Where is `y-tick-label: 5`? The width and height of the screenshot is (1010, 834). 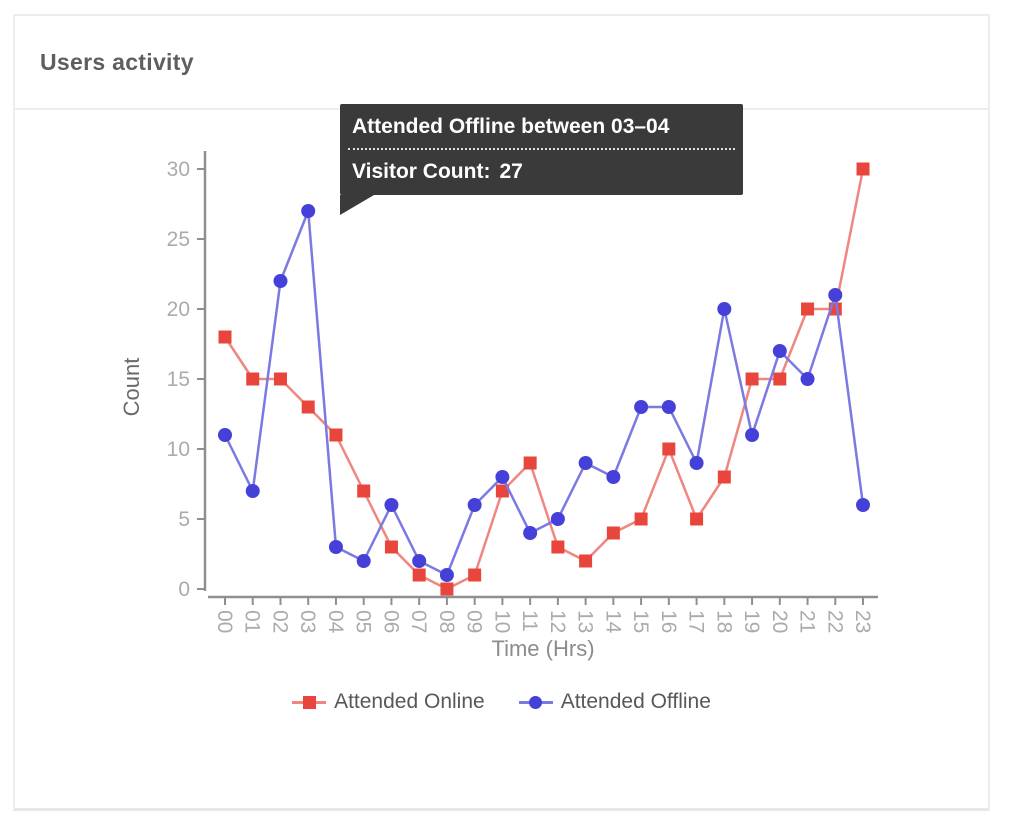 y-tick-label: 5 is located at coordinates (184, 519).